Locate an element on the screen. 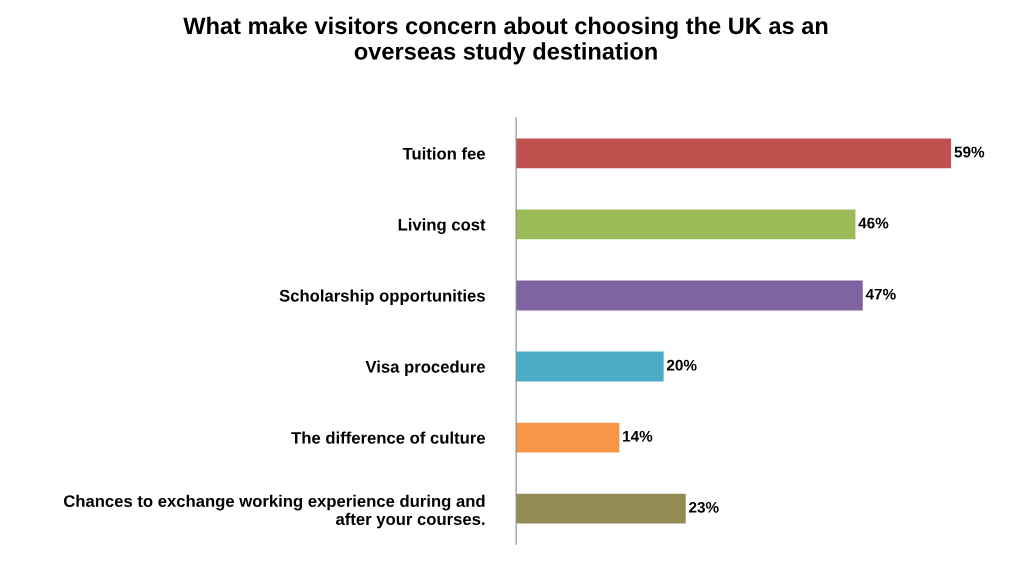 This screenshot has height=561, width=1012. y-tick-label: Tuition fee is located at coordinates (443, 153).